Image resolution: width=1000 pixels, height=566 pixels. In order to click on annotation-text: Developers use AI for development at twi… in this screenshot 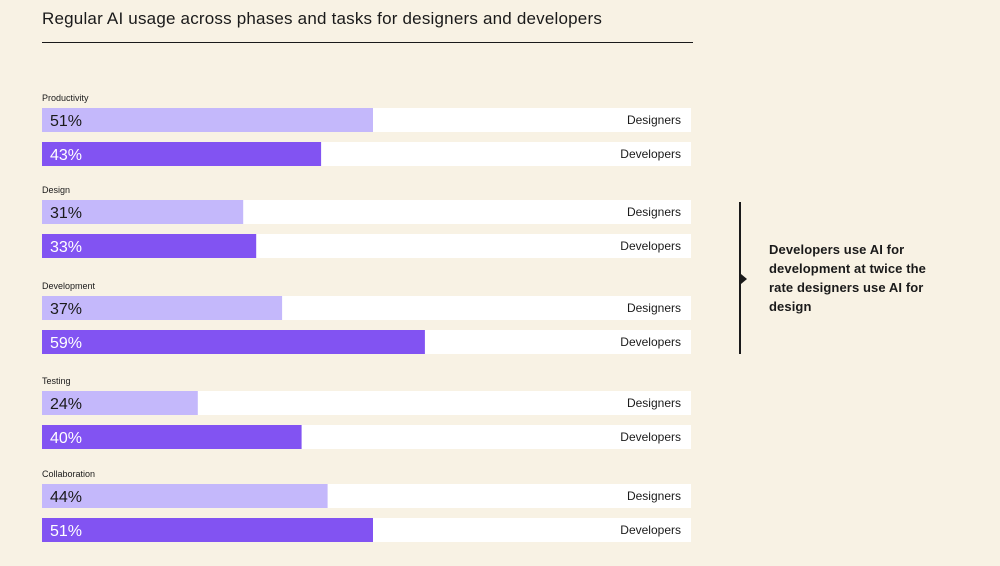, I will do `click(847, 278)`.